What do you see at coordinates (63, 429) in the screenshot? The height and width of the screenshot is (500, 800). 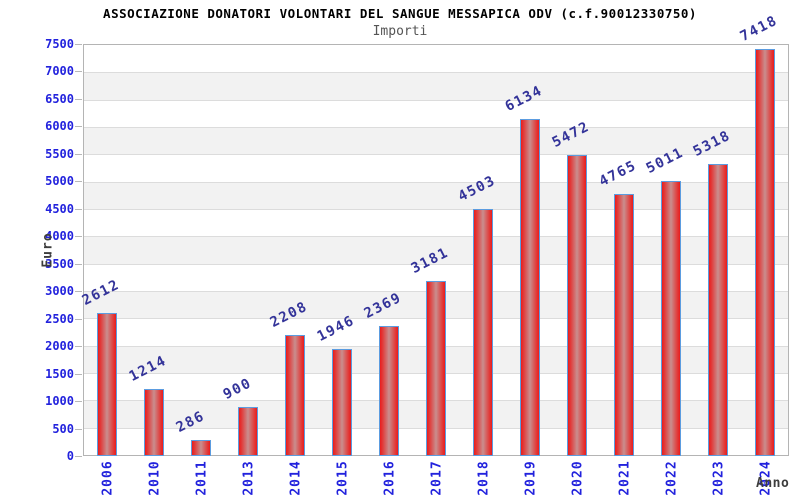 I see `y-tick-label: 500` at bounding box center [63, 429].